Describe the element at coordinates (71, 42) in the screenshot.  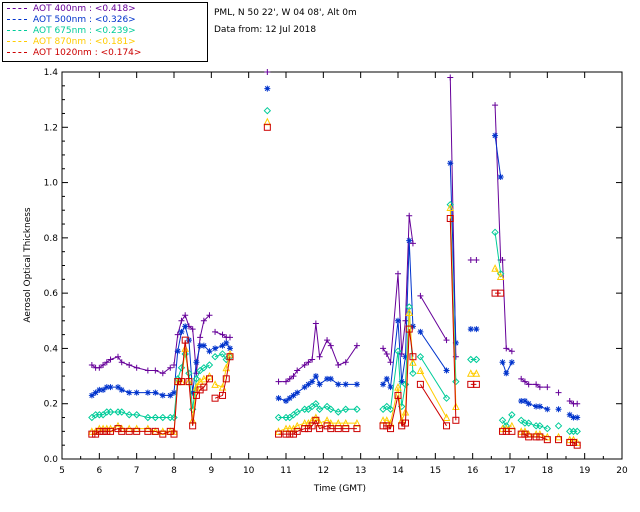
I see `legend-entry-870: AOT 870nm : <0.181>` at that location.